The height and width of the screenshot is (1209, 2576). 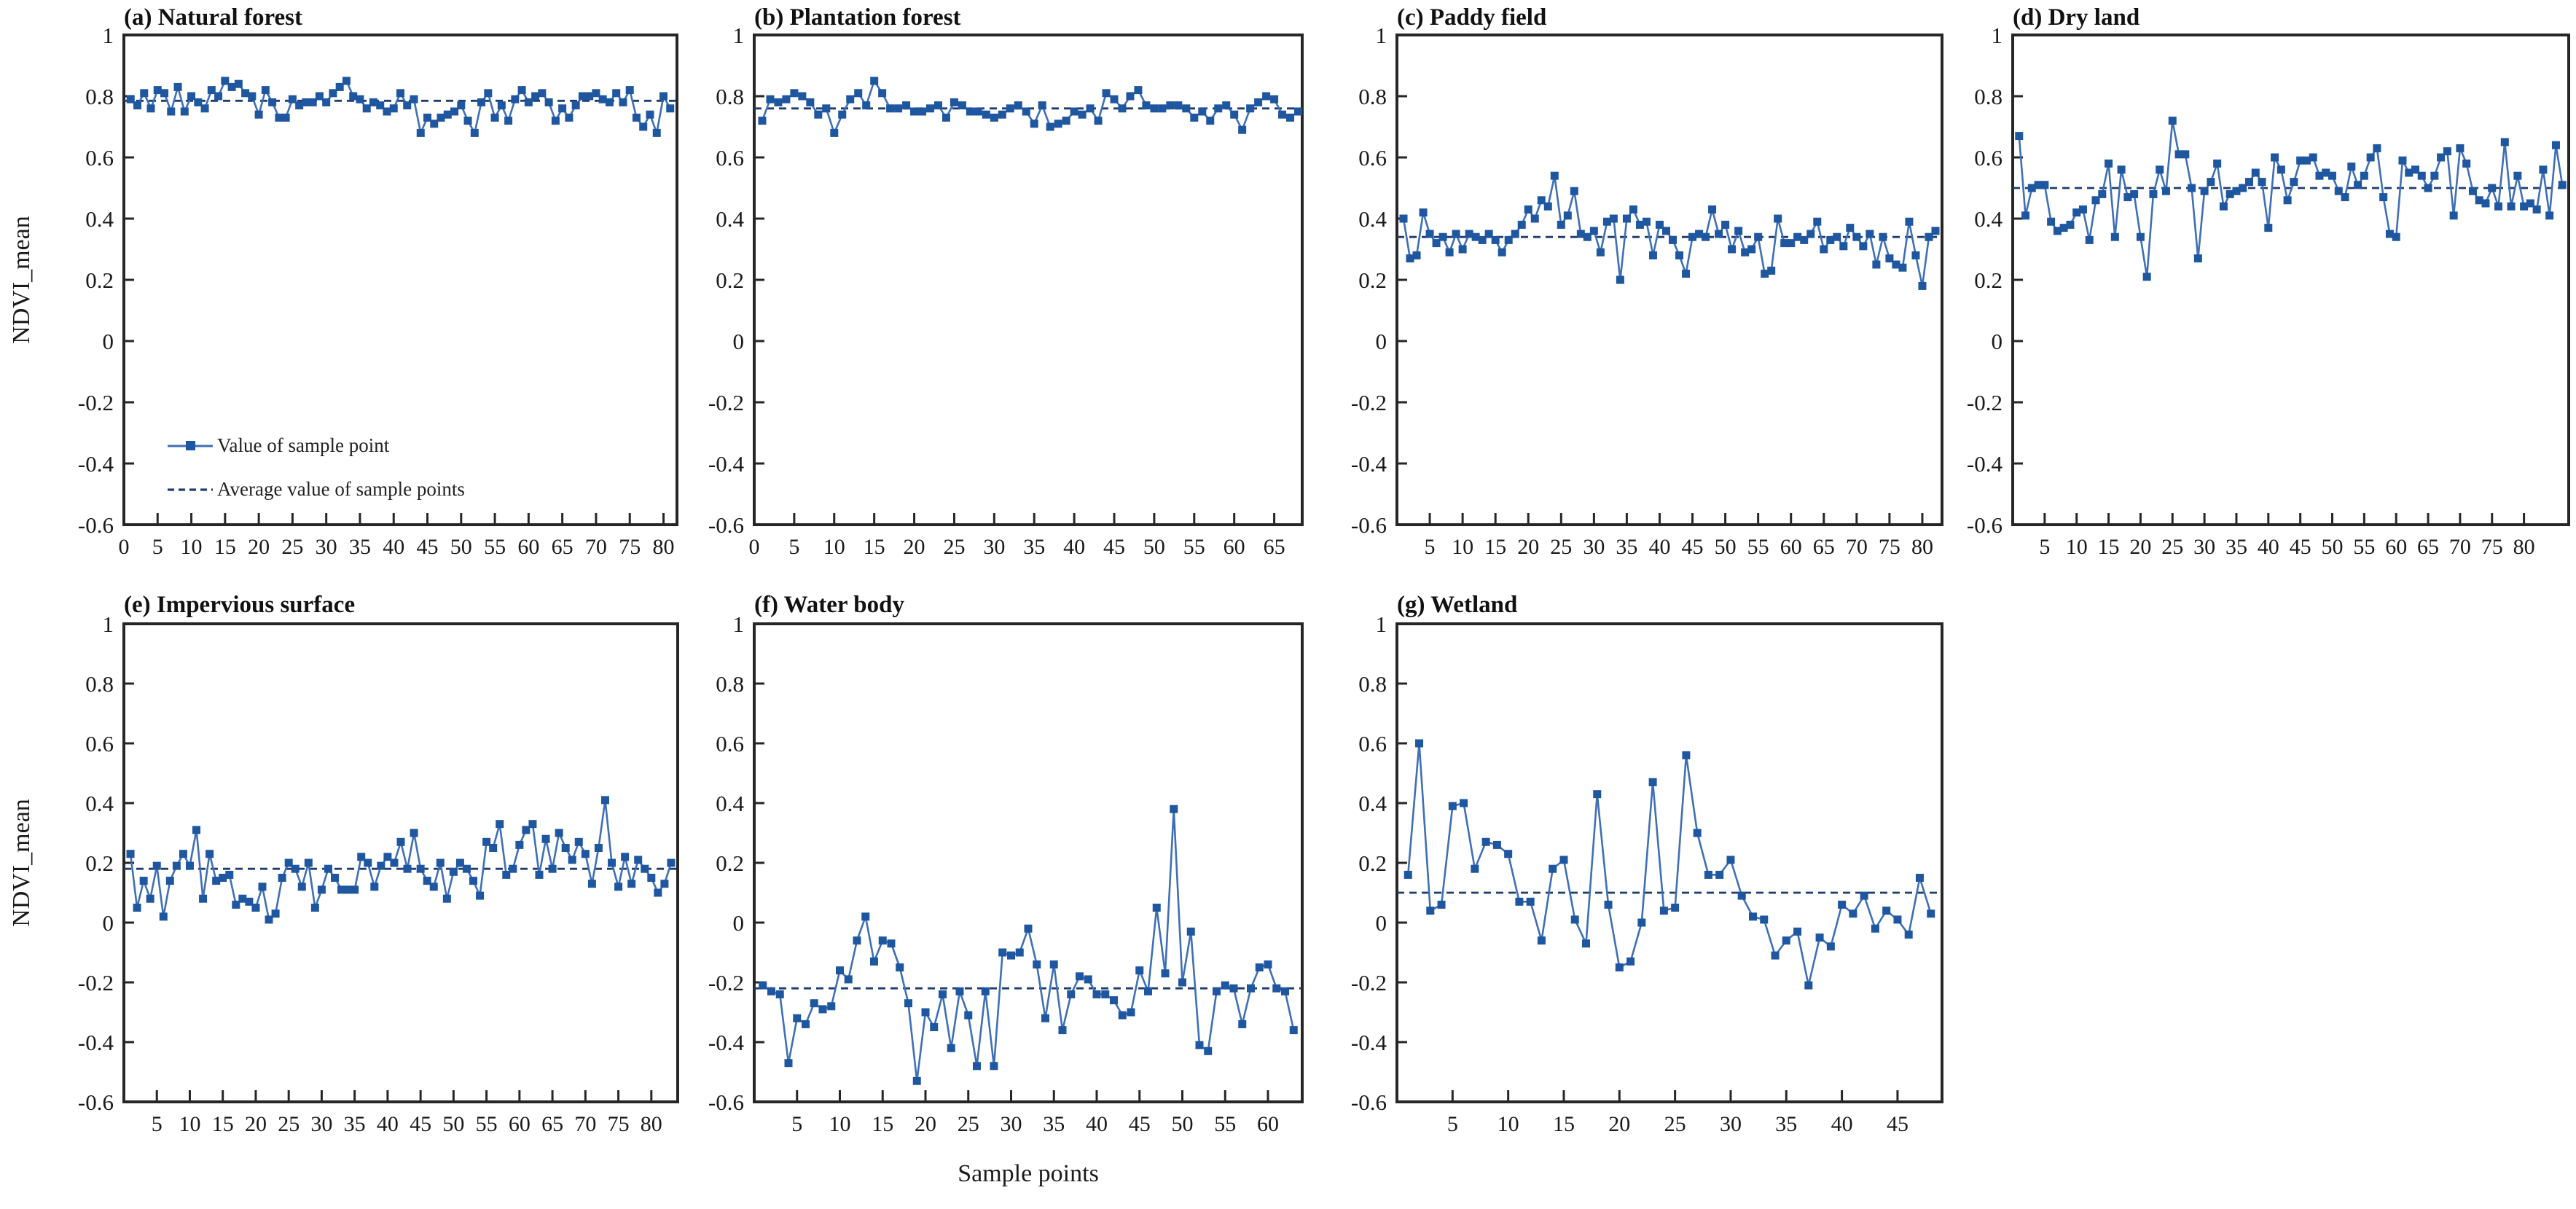 What do you see at coordinates (401, 860) in the screenshot?
I see `series-line-e` at bounding box center [401, 860].